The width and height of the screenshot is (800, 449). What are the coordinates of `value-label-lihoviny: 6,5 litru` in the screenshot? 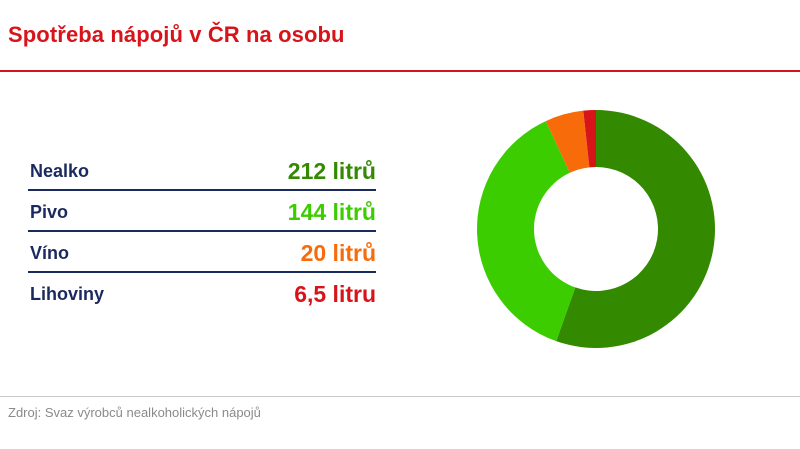 It's located at (335, 294).